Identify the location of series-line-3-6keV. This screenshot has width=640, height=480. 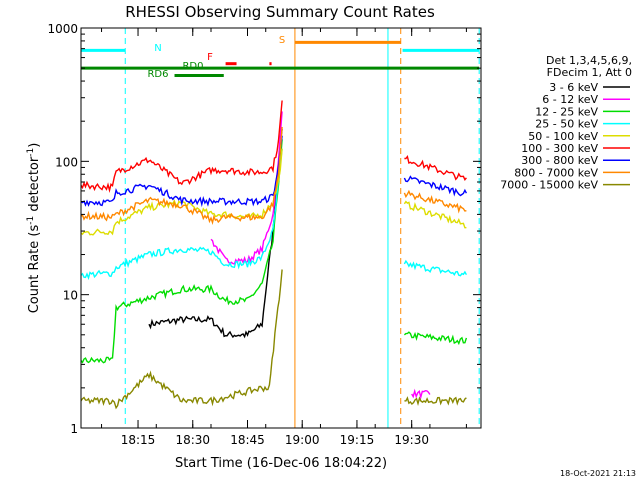
(215, 234).